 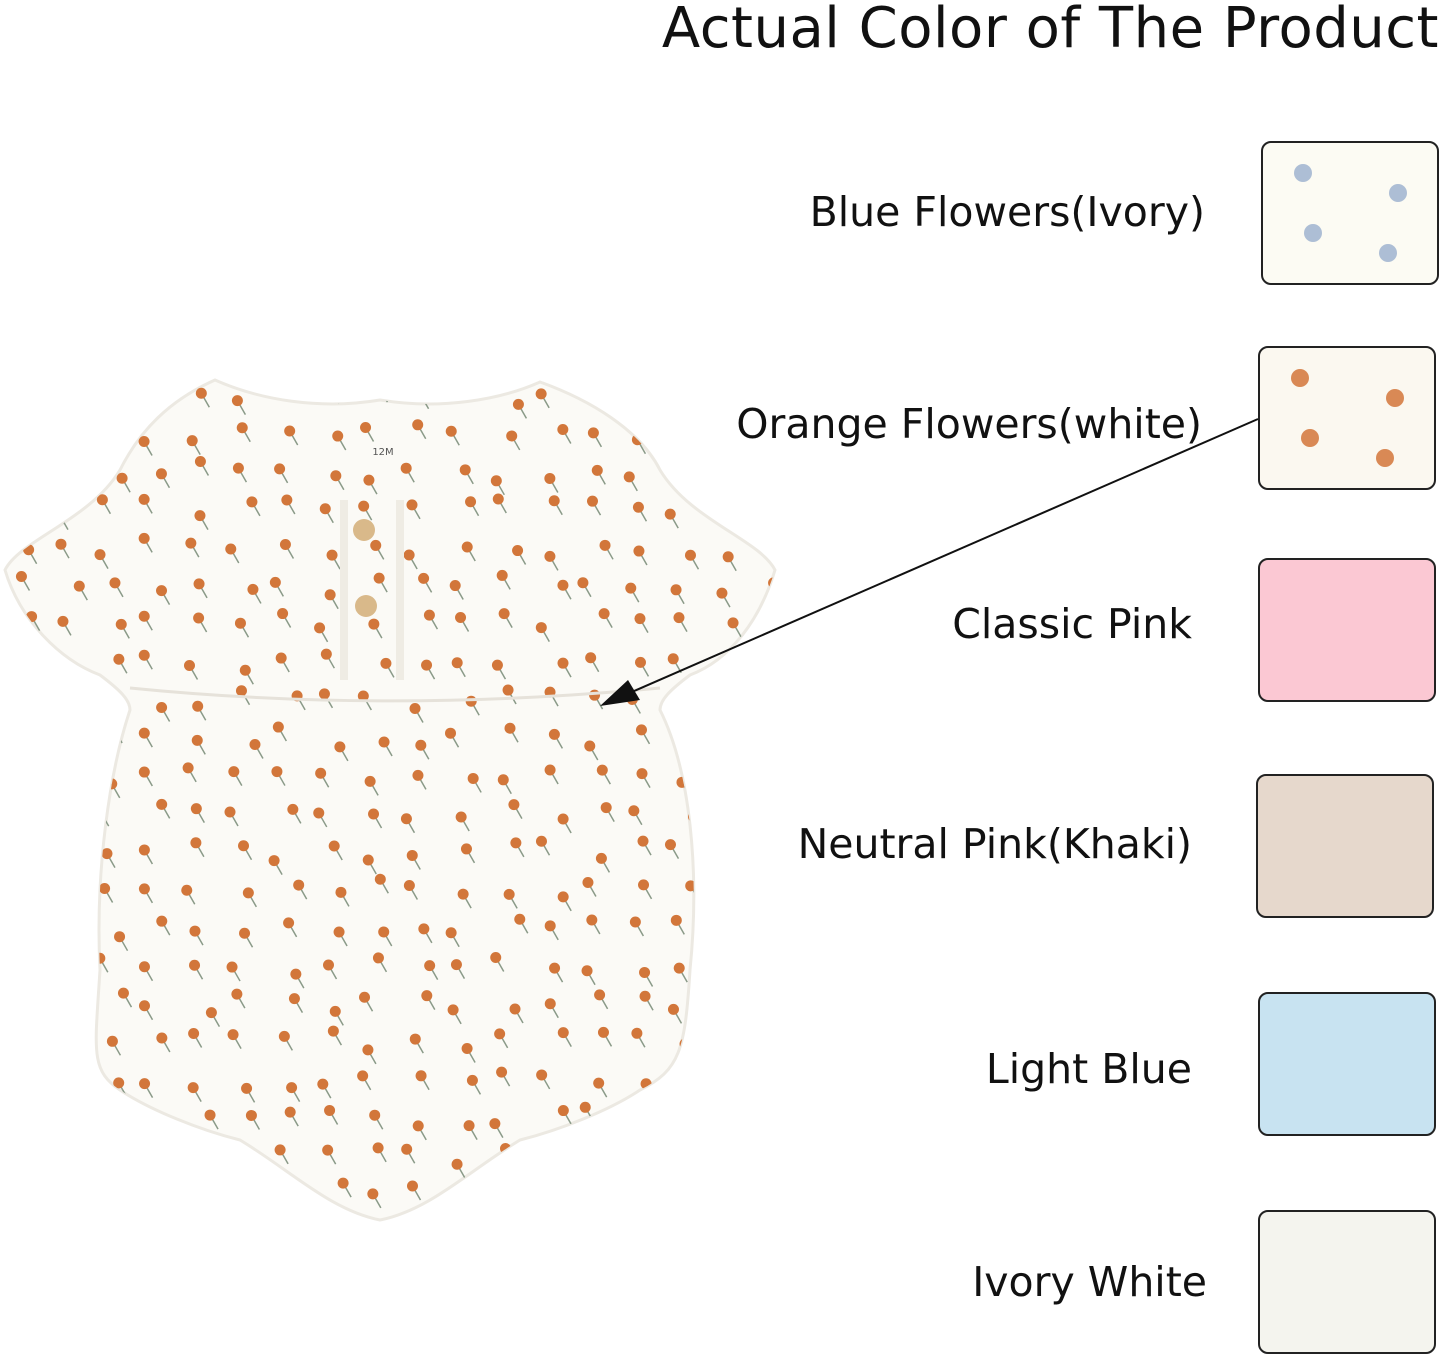 What do you see at coordinates (1007, 212) in the screenshot?
I see `color-label-blue-flowers: Blue Flowers(Ivory)` at bounding box center [1007, 212].